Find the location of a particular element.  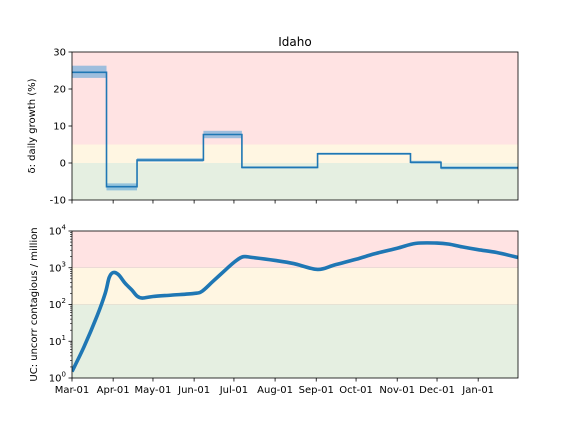

contagious-ylabel: UC: uncorr contagious / million is located at coordinates (34, 304).